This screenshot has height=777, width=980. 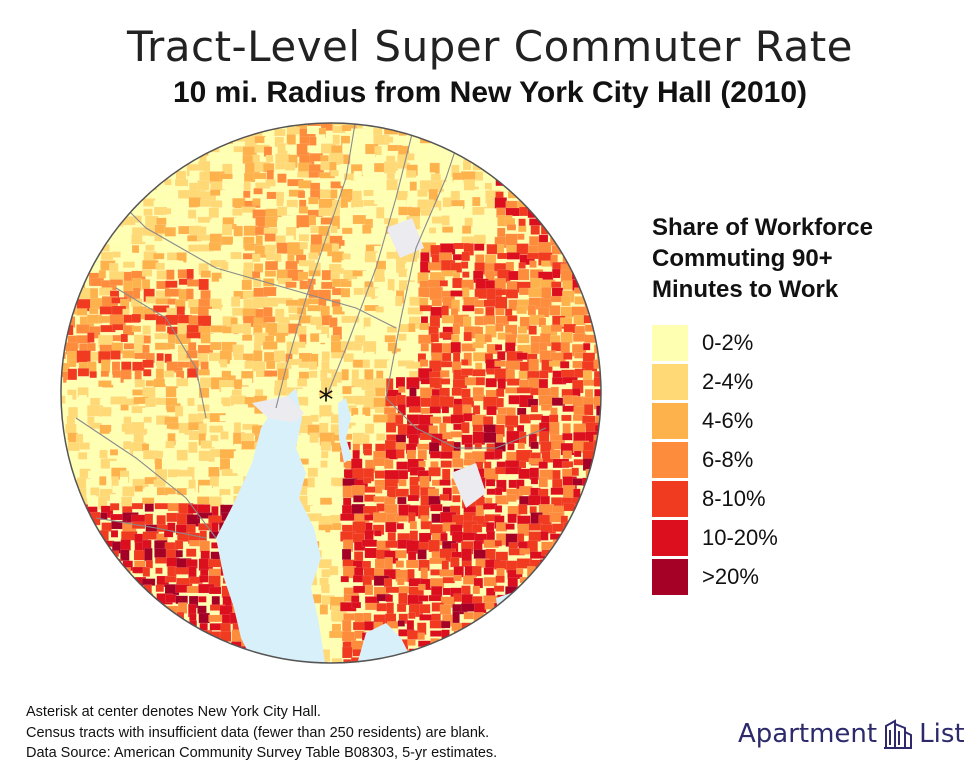 What do you see at coordinates (740, 537) in the screenshot?
I see `legend-label: 10-20%` at bounding box center [740, 537].